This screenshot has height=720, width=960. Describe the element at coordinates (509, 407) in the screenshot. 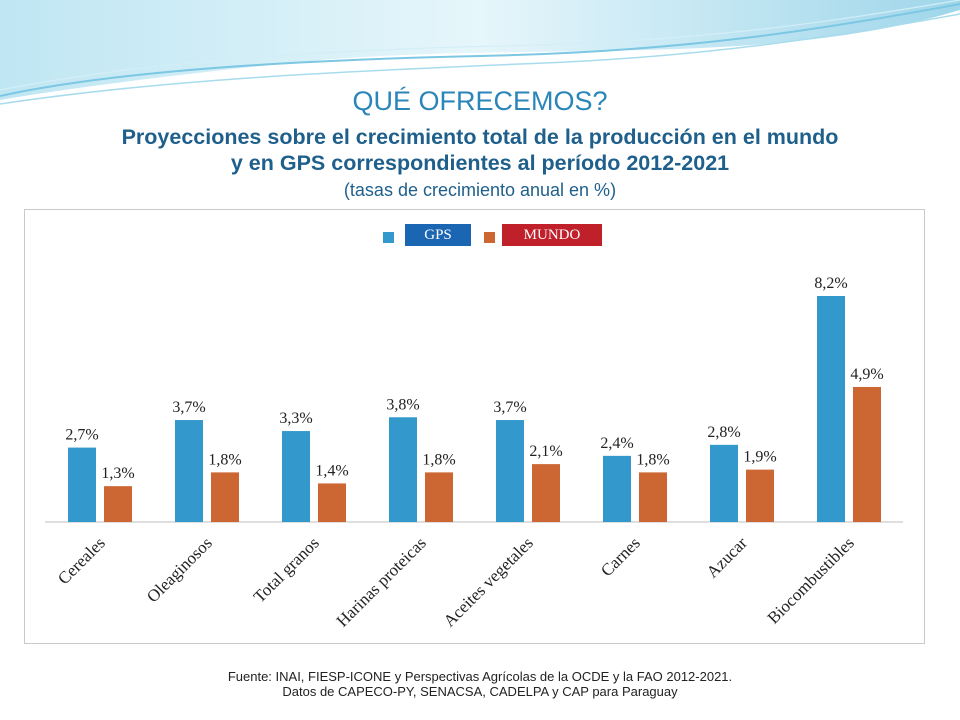

I see `gps-value-label-5: 3,7%` at that location.